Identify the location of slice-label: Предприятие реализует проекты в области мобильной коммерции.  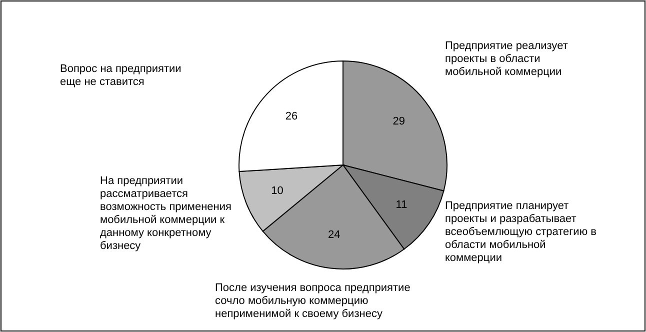
(506, 59).